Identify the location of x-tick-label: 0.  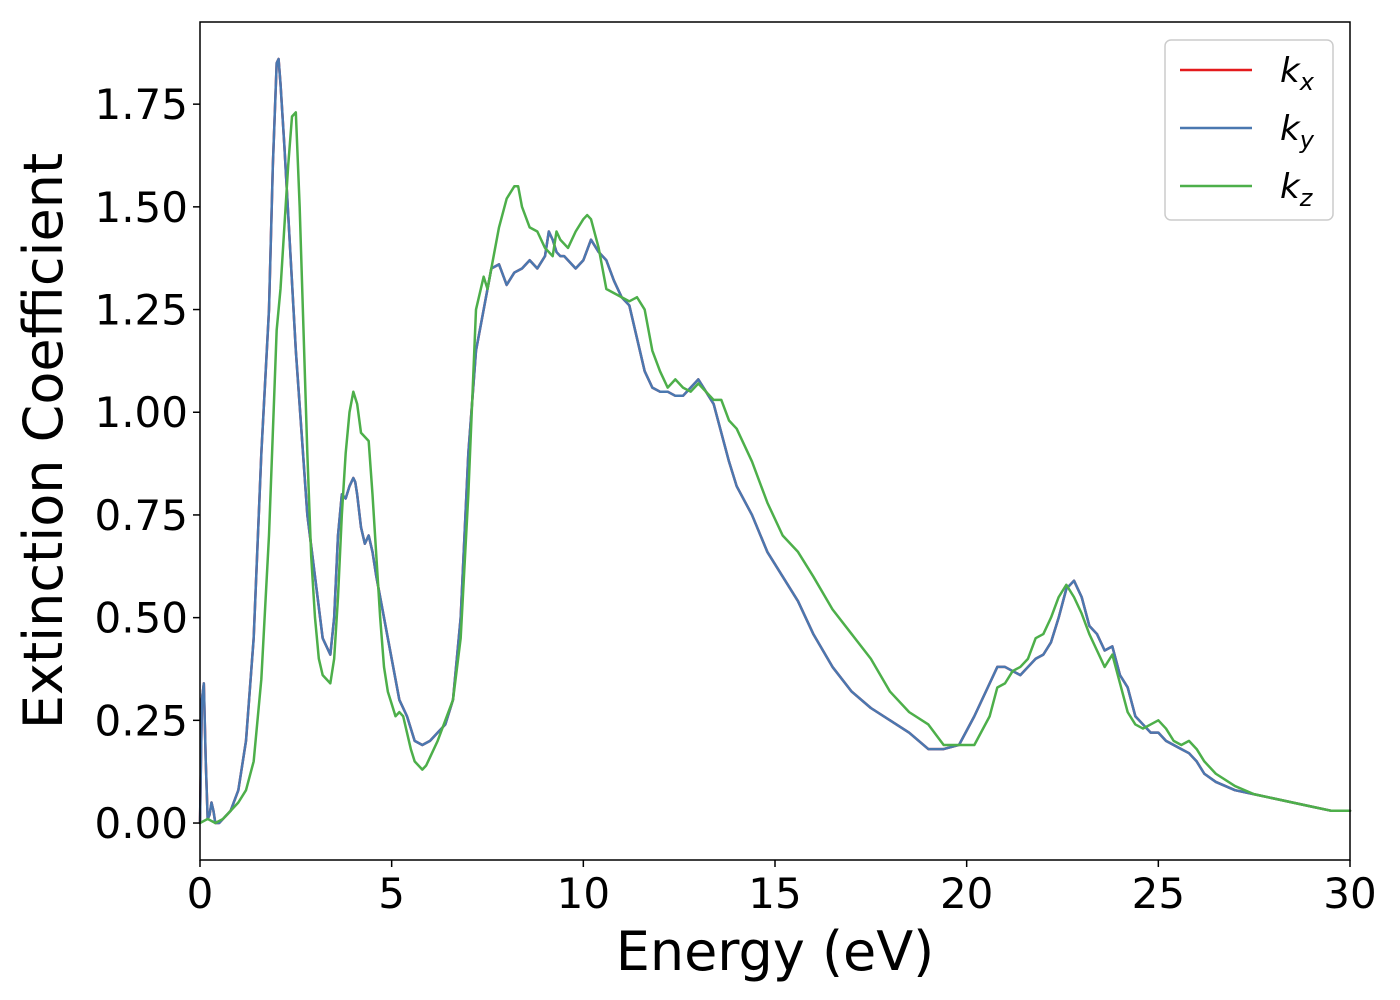
(200, 893).